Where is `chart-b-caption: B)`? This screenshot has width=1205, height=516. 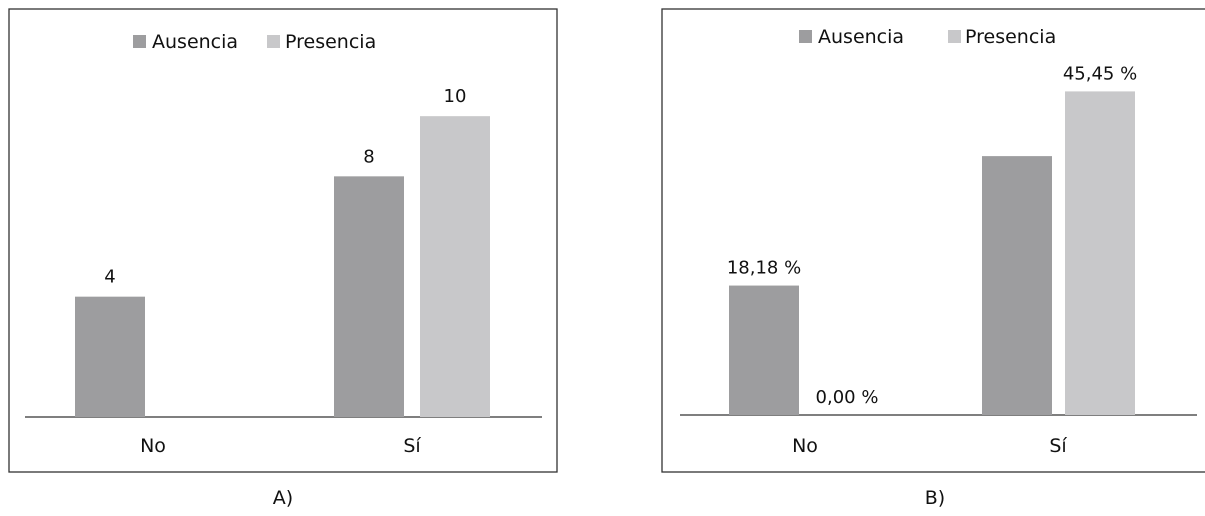
chart-b-caption: B) is located at coordinates (935, 498).